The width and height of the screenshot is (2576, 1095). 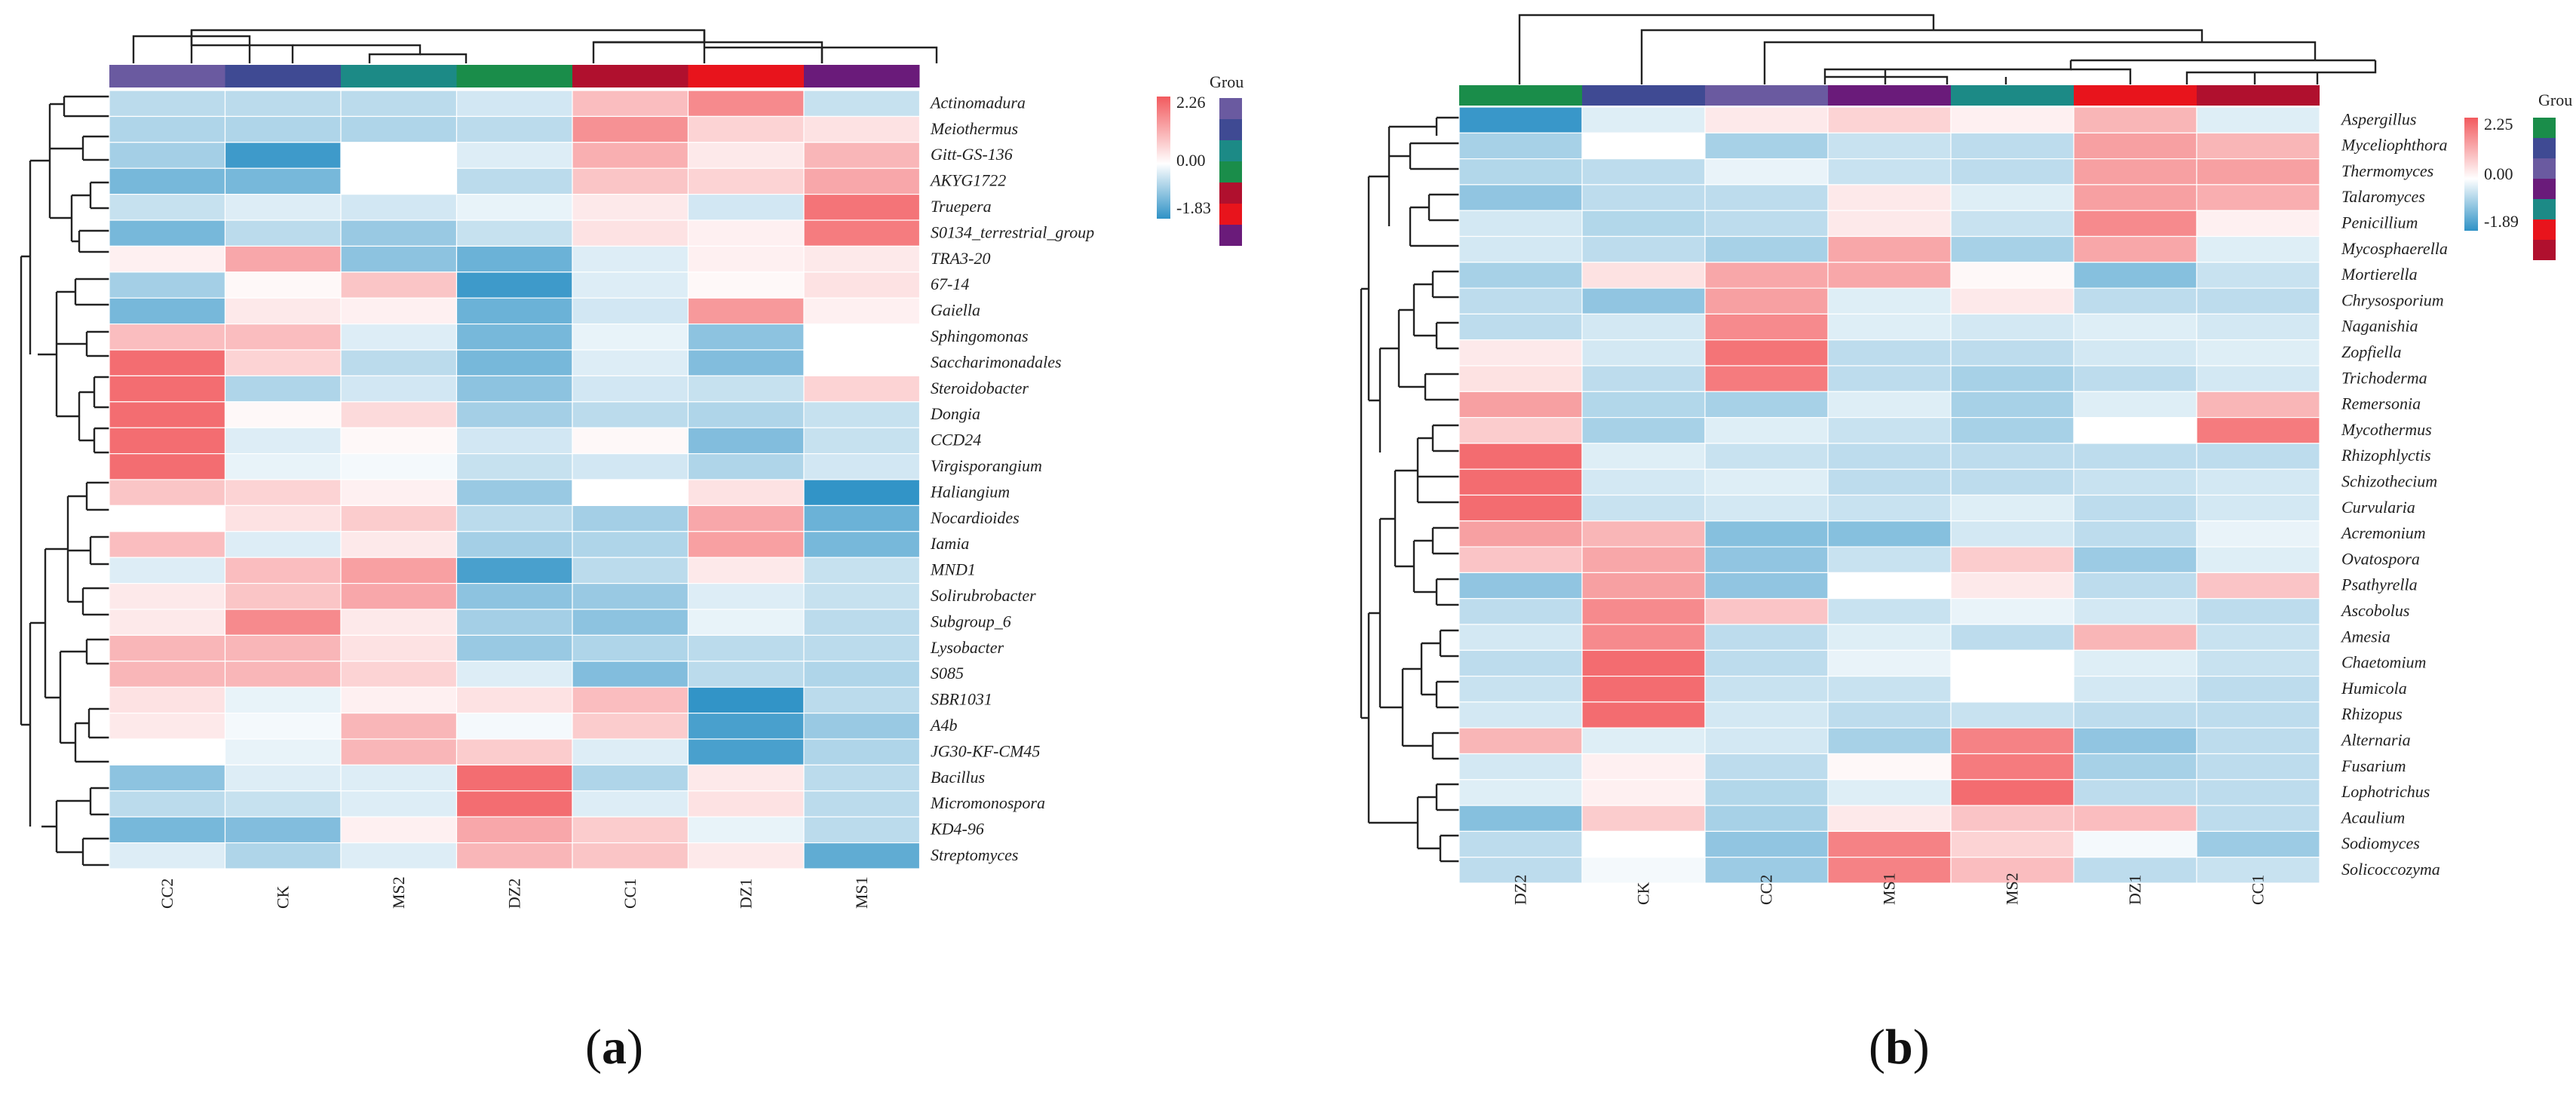 What do you see at coordinates (985, 750) in the screenshot?
I see `row-label: JG30-KF-CM45` at bounding box center [985, 750].